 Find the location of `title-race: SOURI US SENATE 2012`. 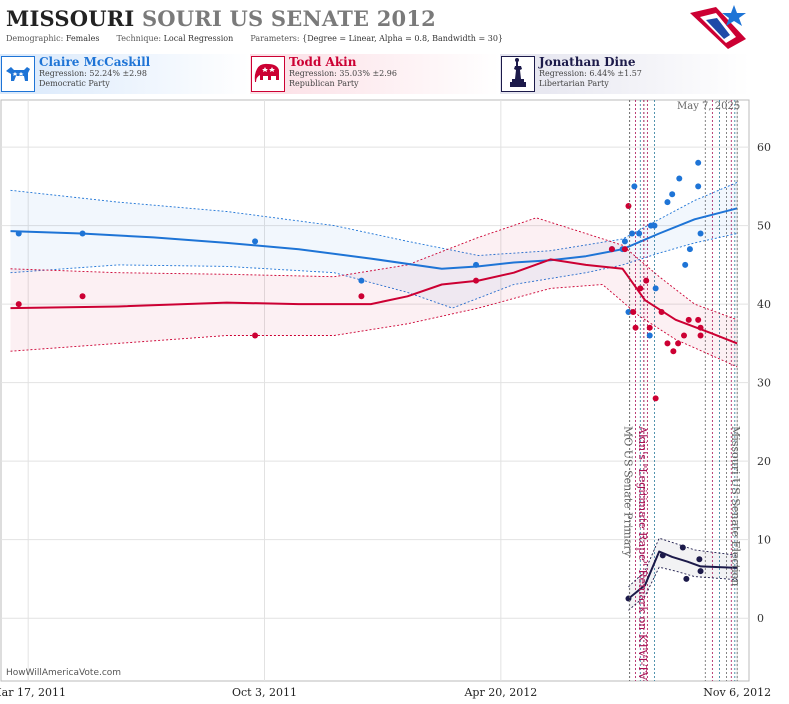

title-race: SOURI US SENATE 2012 is located at coordinates (288, 18).